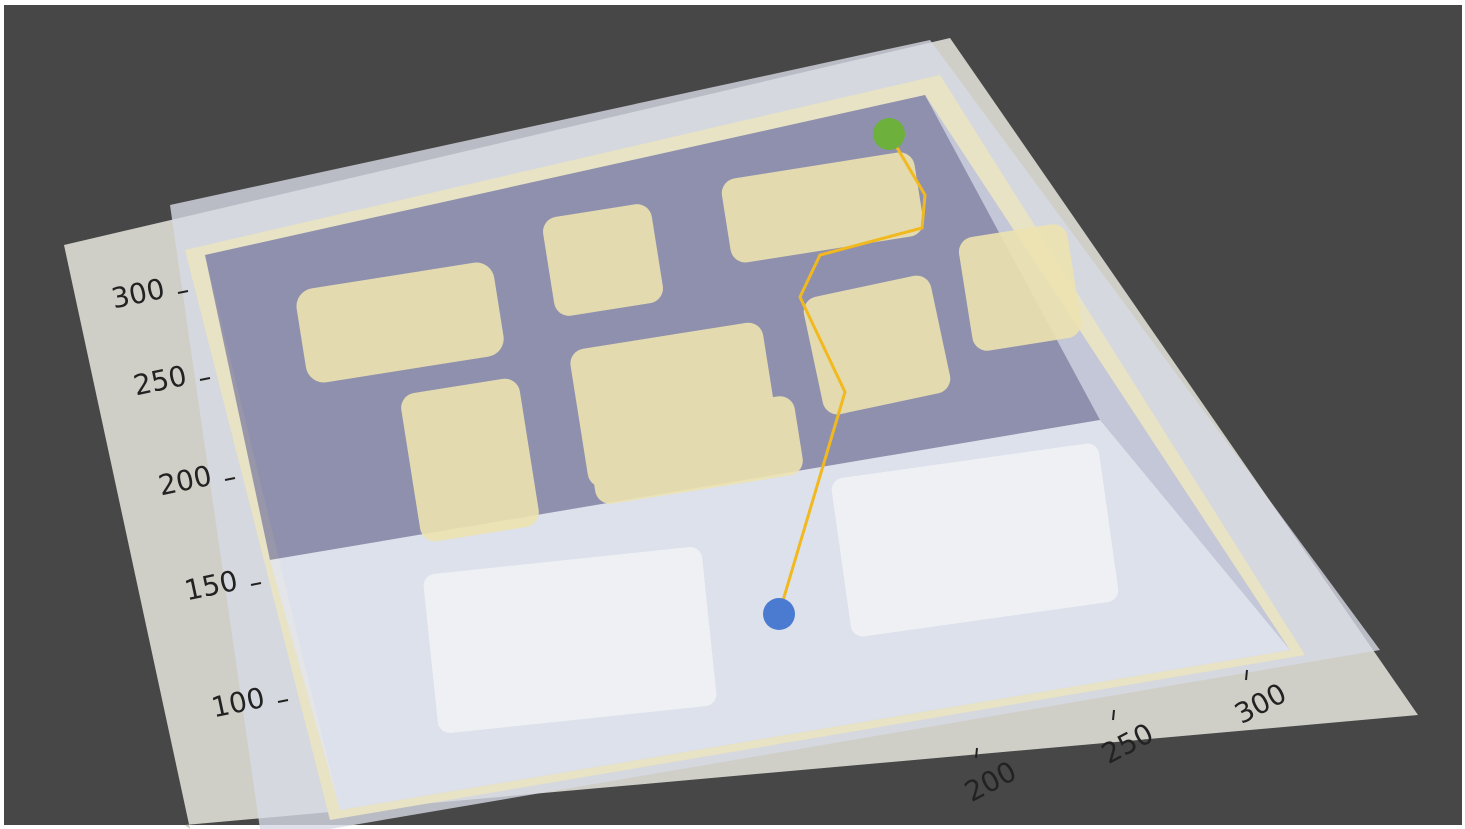 This screenshot has width=1465, height=829. What do you see at coordinates (779, 614) in the screenshot?
I see `start-point` at bounding box center [779, 614].